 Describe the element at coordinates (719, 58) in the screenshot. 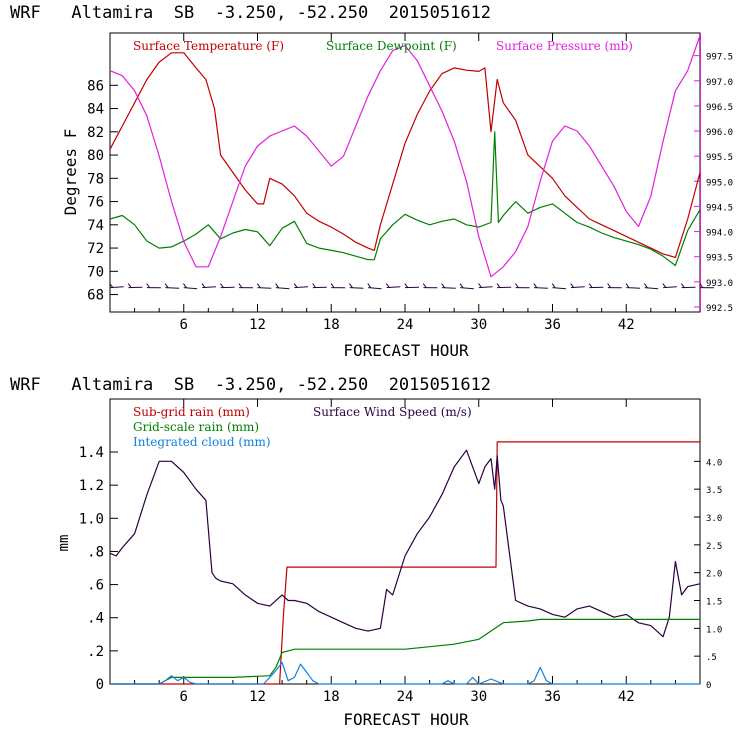

I see `panel1-y2-tick-label: 997.5` at that location.